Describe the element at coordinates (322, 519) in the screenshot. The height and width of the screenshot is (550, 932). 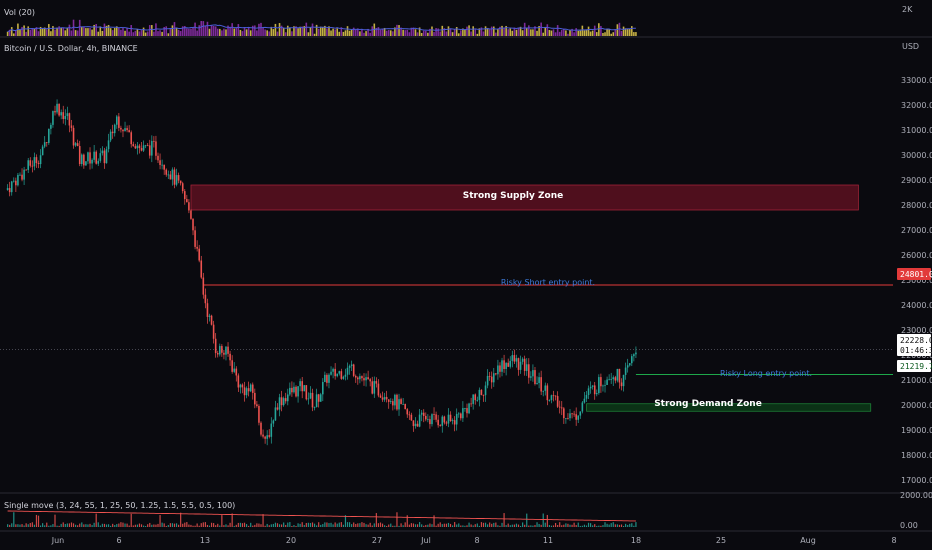
I see `indicator-bars` at that location.